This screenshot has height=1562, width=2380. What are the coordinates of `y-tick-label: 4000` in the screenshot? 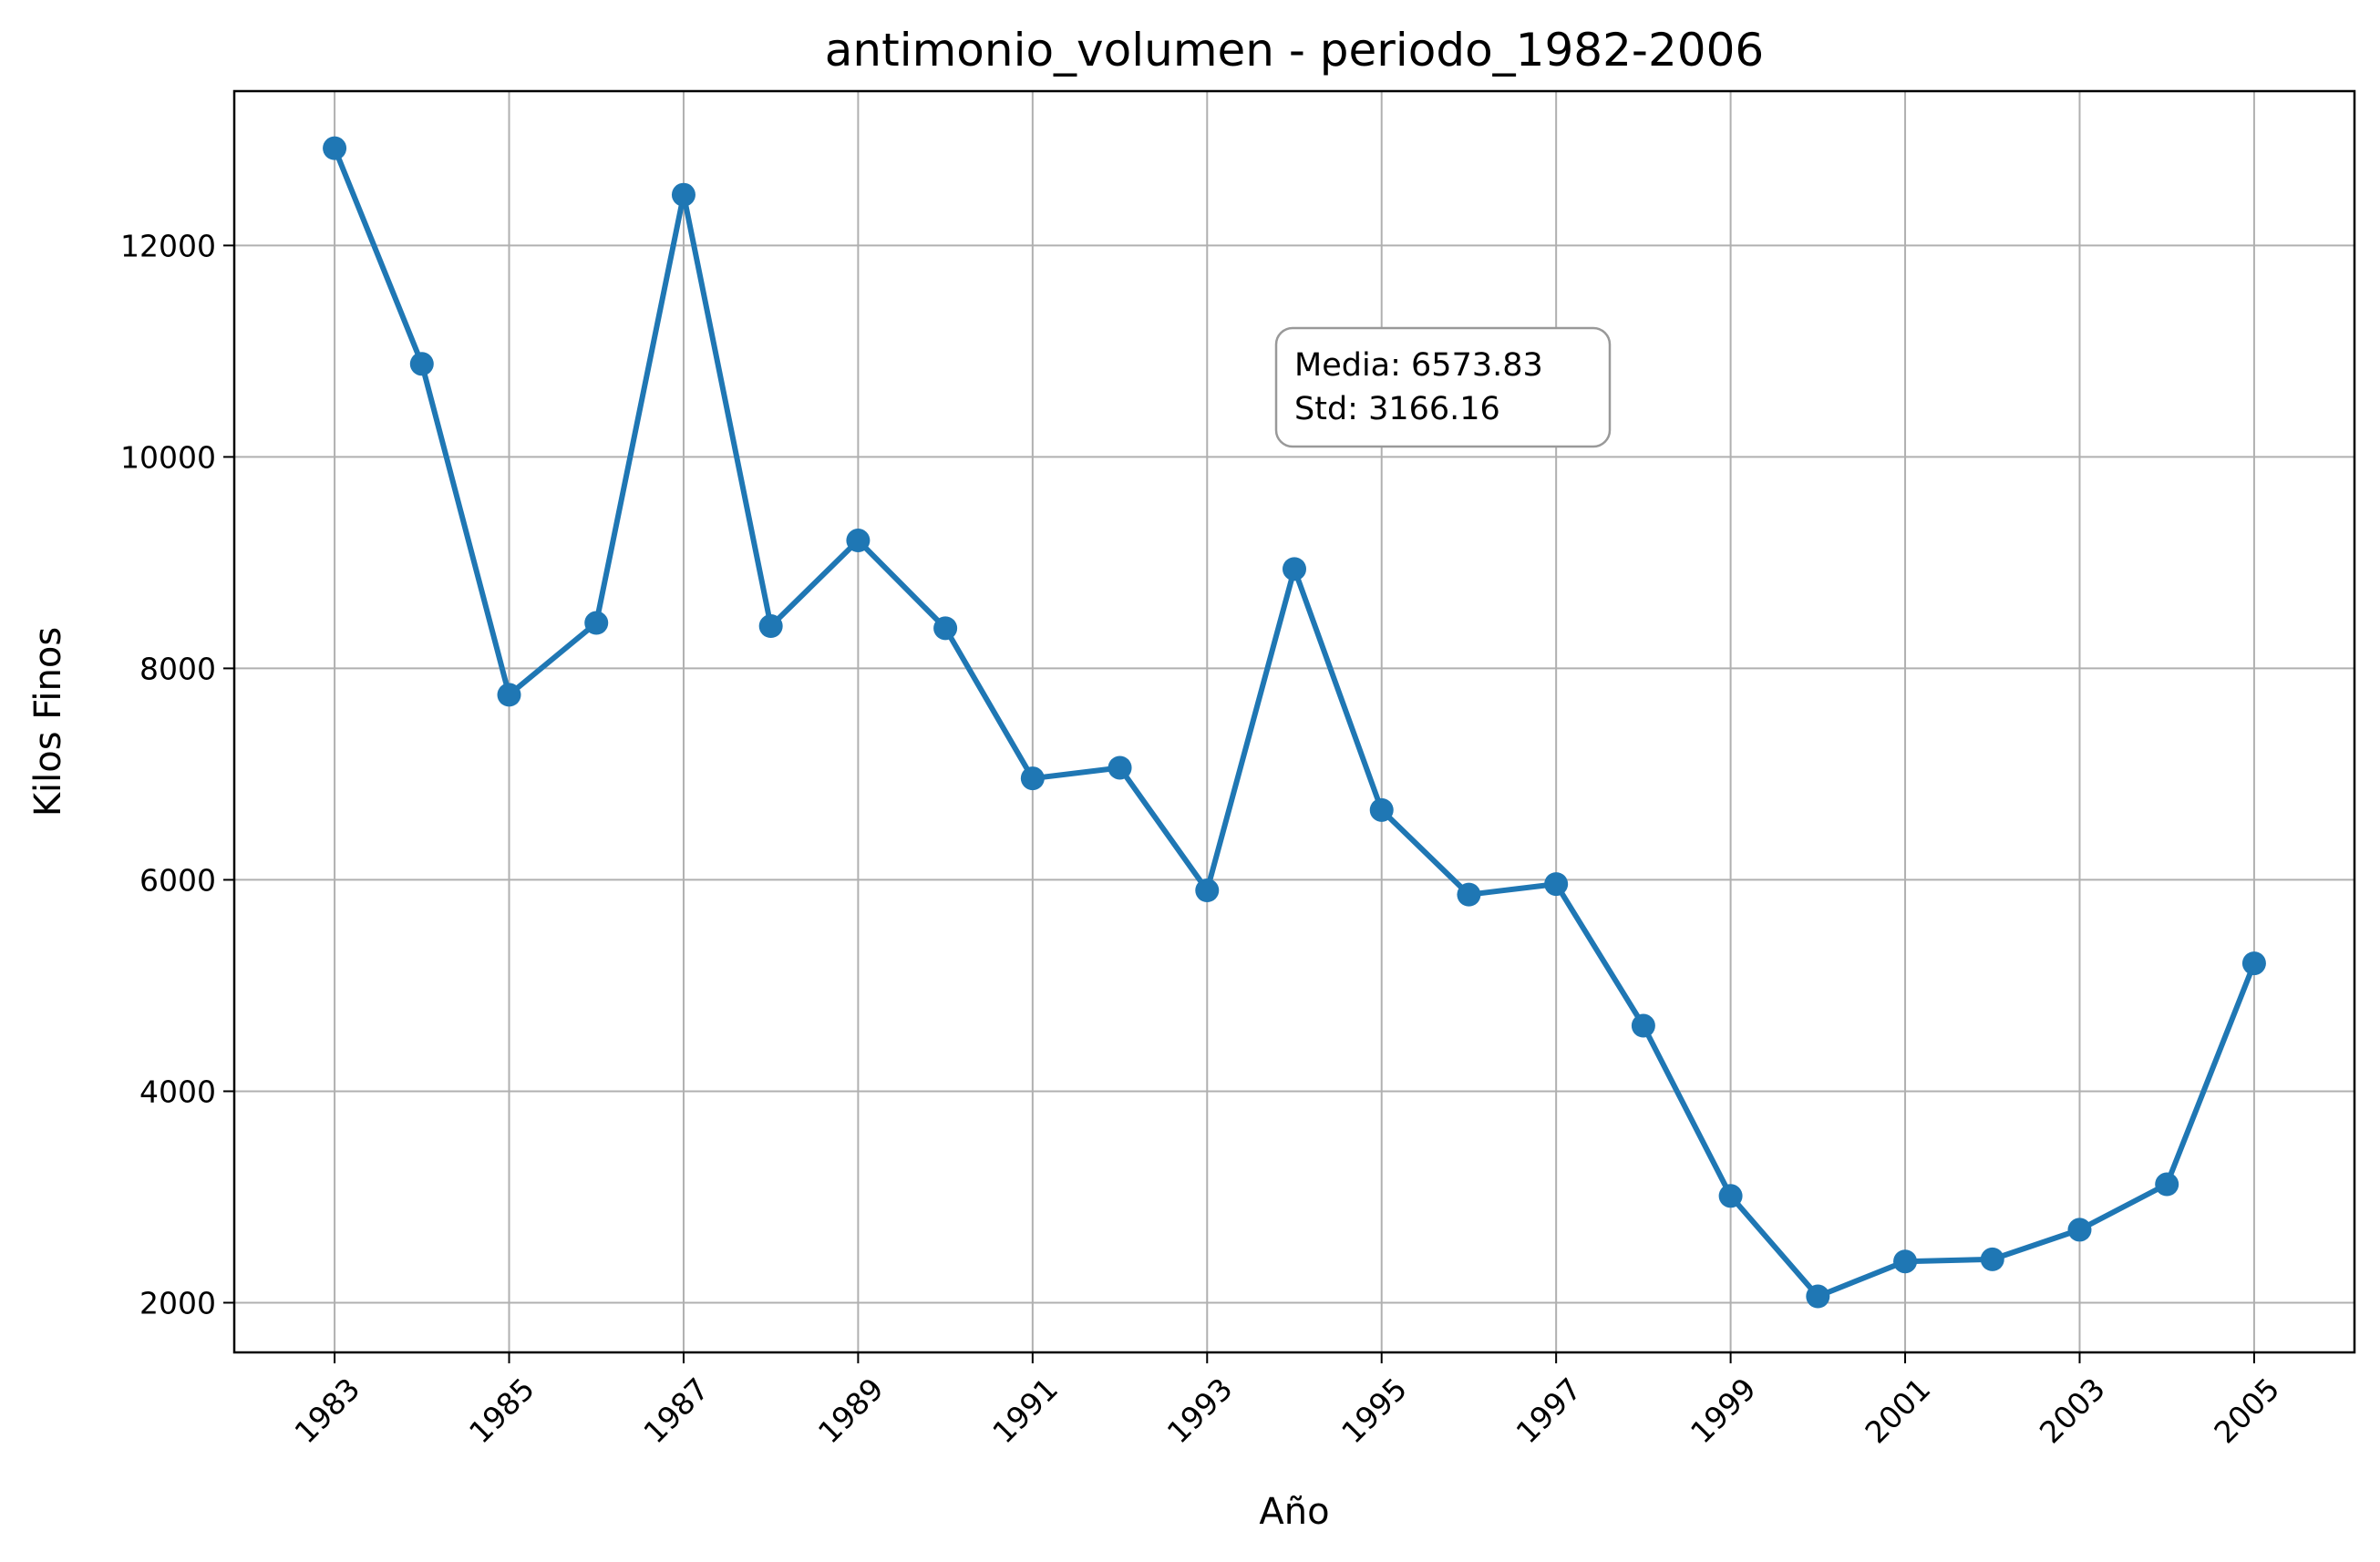 It's located at (178, 1091).